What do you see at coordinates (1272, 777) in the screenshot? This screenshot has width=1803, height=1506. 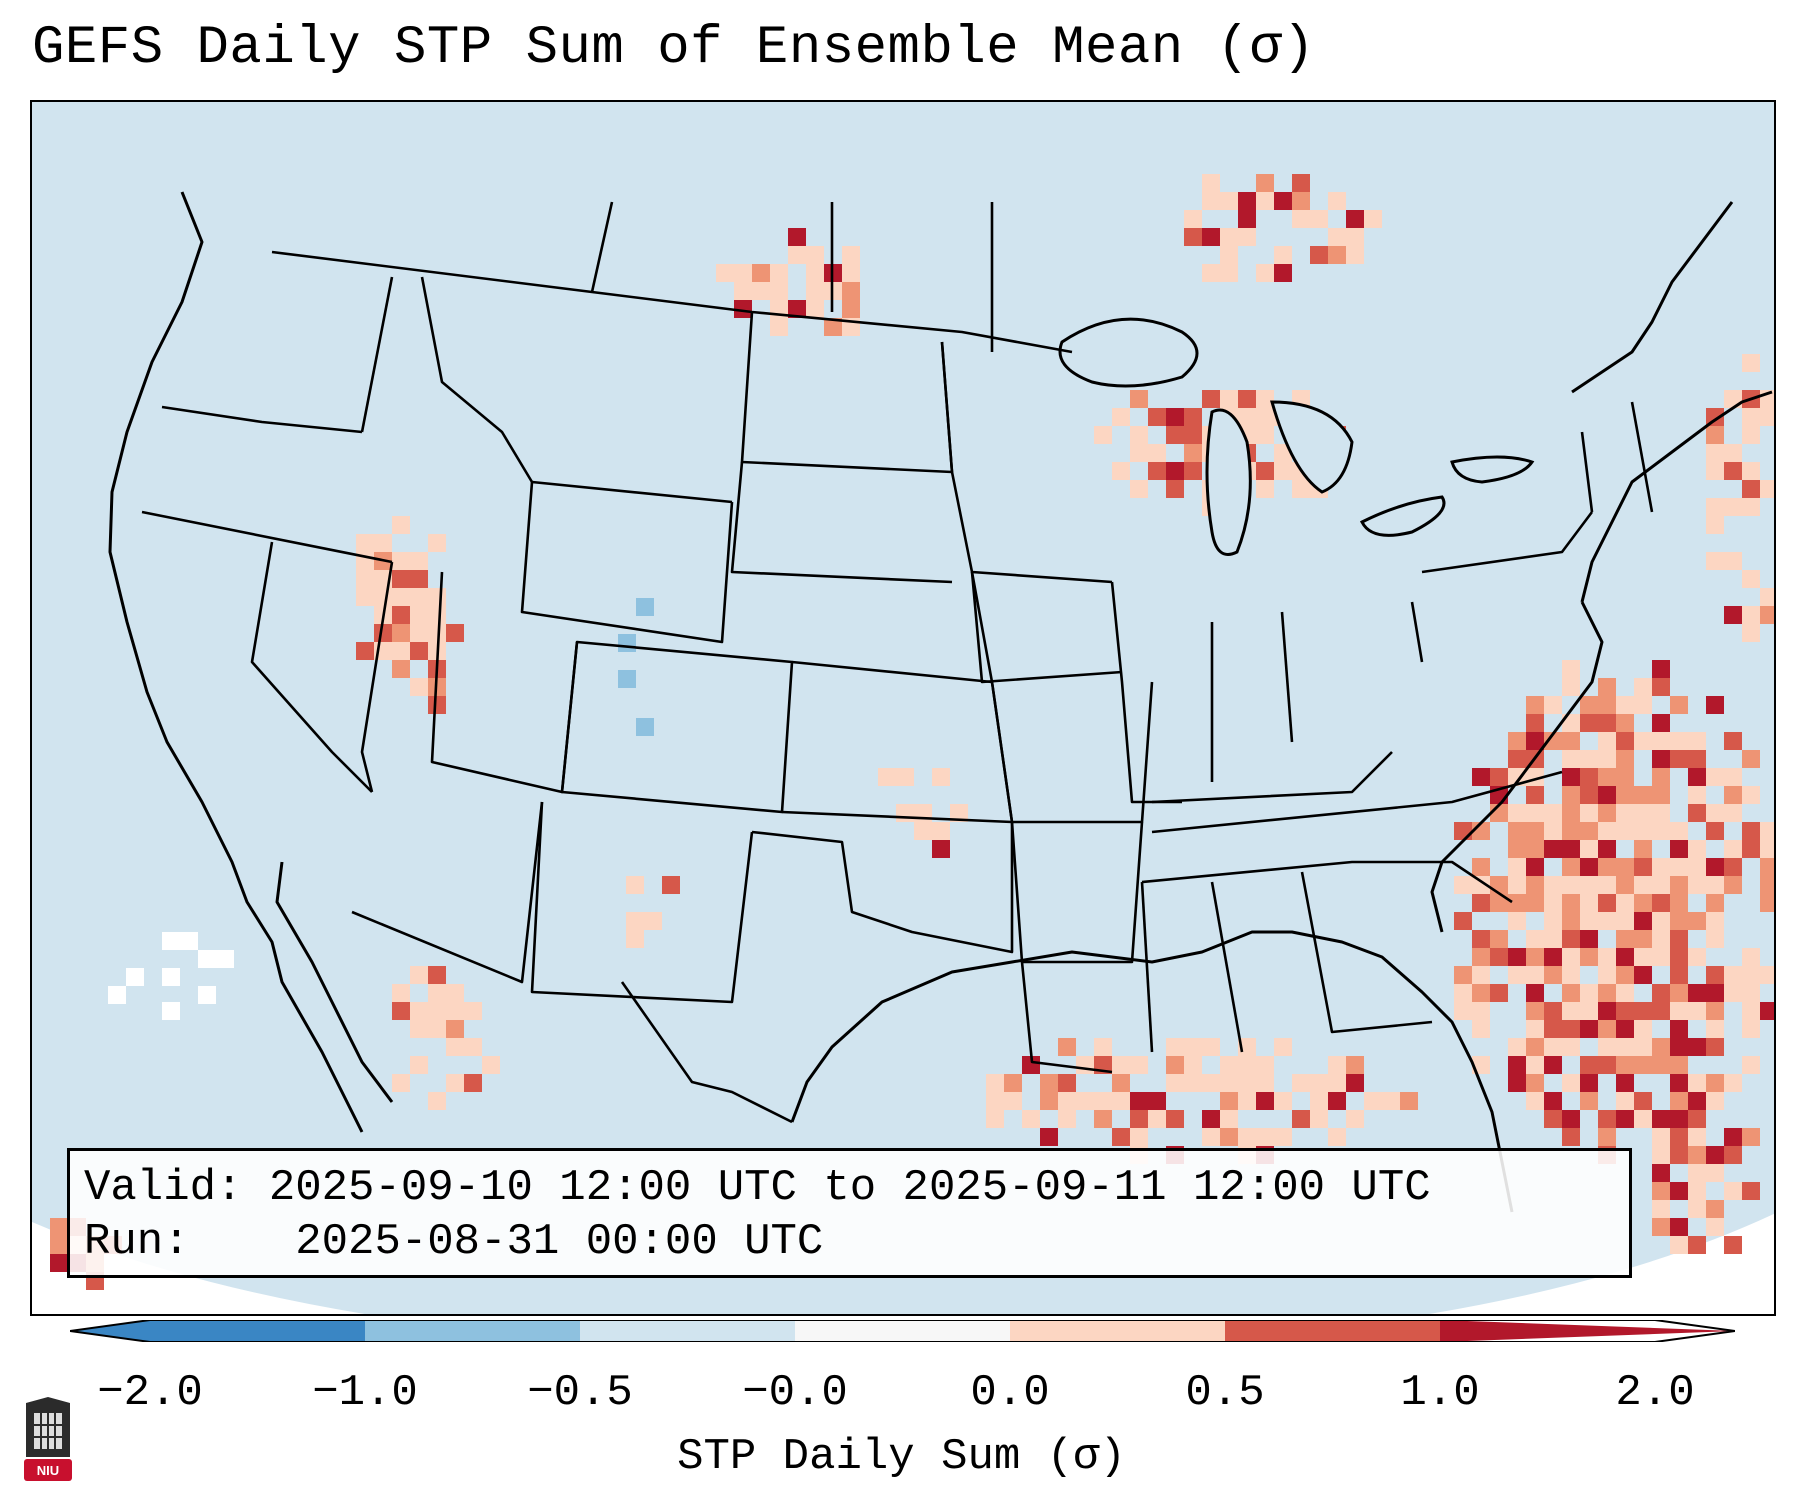 I see `border-kentucky` at bounding box center [1272, 777].